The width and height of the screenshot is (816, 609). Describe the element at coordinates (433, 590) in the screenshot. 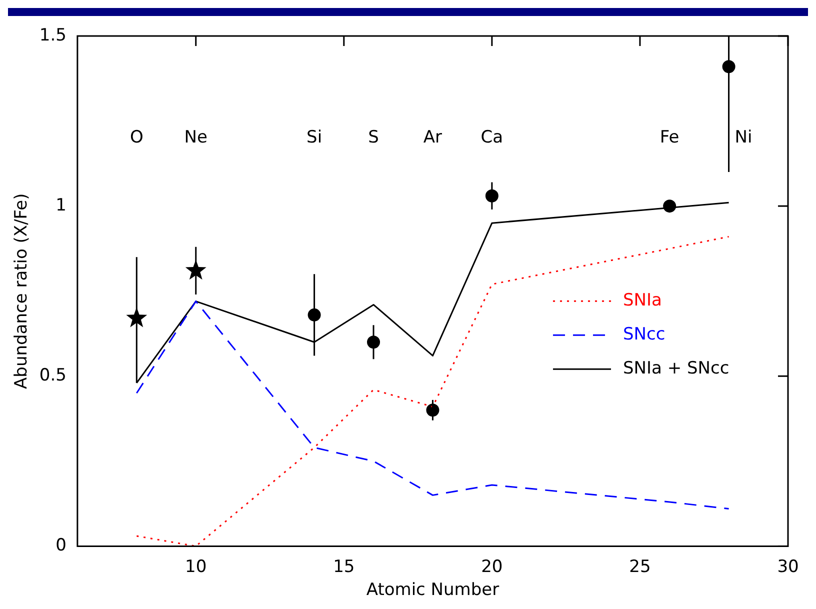

I see `x-axis-title: Atomic Number` at that location.